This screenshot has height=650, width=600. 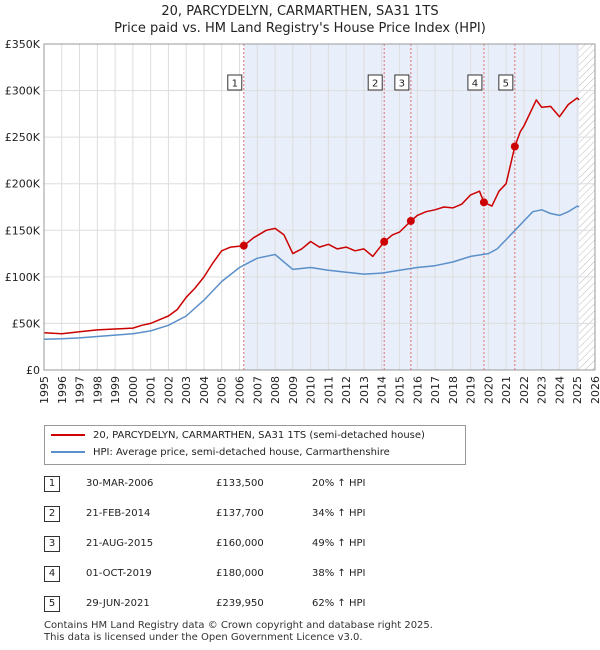 What do you see at coordinates (328, 390) in the screenshot?
I see `x-tick-label: 2011` at bounding box center [328, 390].